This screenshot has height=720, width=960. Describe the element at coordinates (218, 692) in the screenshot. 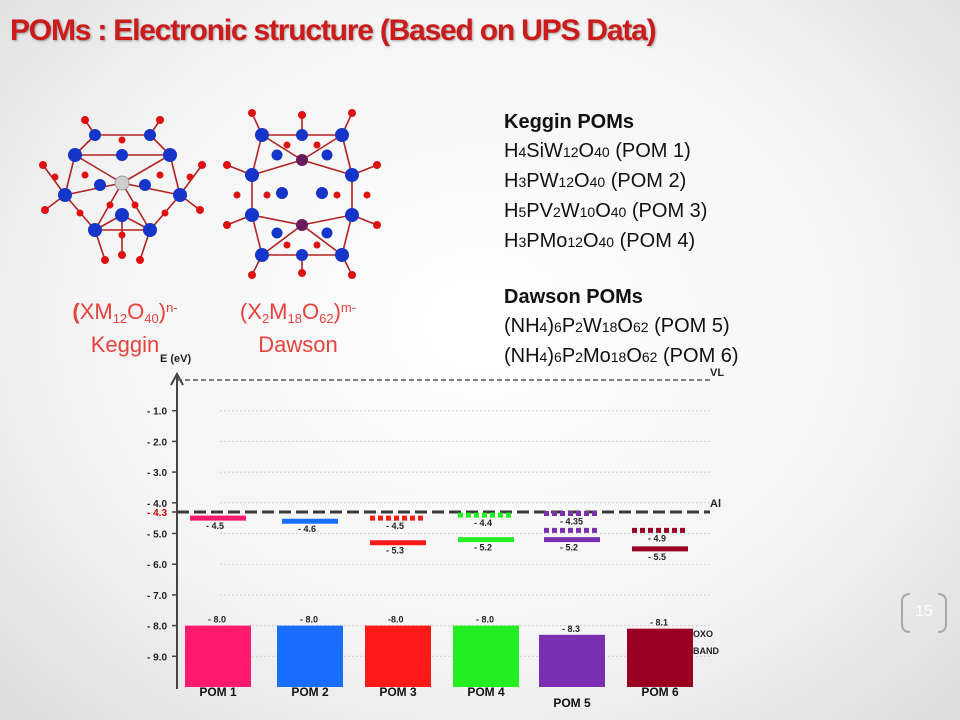

I see `category-label: POM 1` at that location.